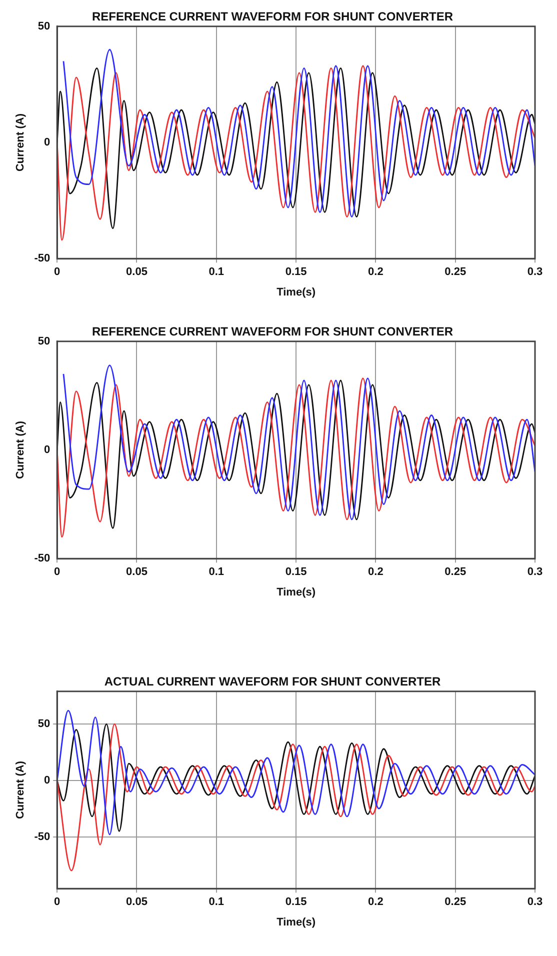 The height and width of the screenshot is (956, 557). I want to click on line-series, so click(298, 442).